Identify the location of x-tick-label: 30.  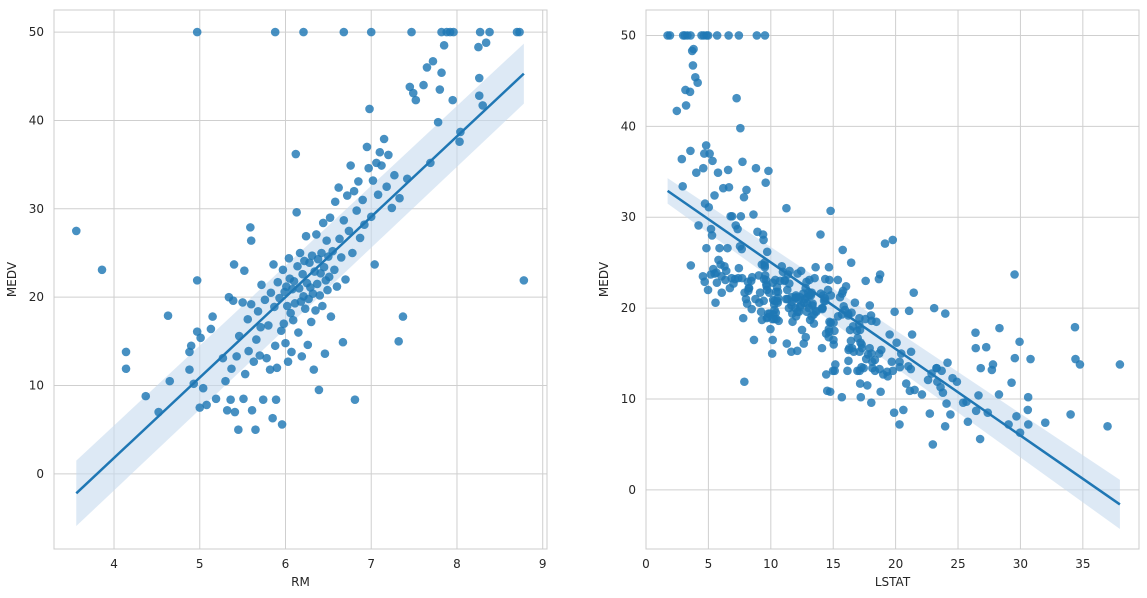
(1020, 564).